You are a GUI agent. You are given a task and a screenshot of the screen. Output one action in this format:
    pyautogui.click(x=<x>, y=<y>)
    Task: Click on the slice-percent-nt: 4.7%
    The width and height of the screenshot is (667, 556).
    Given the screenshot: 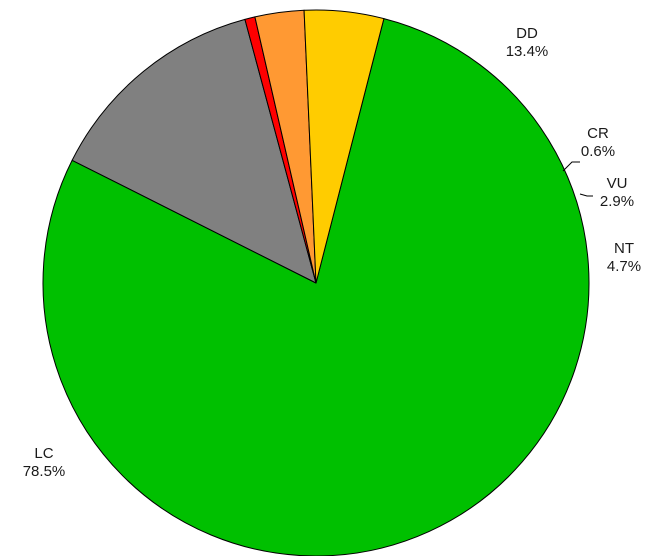 What is the action you would take?
    pyautogui.click(x=624, y=266)
    